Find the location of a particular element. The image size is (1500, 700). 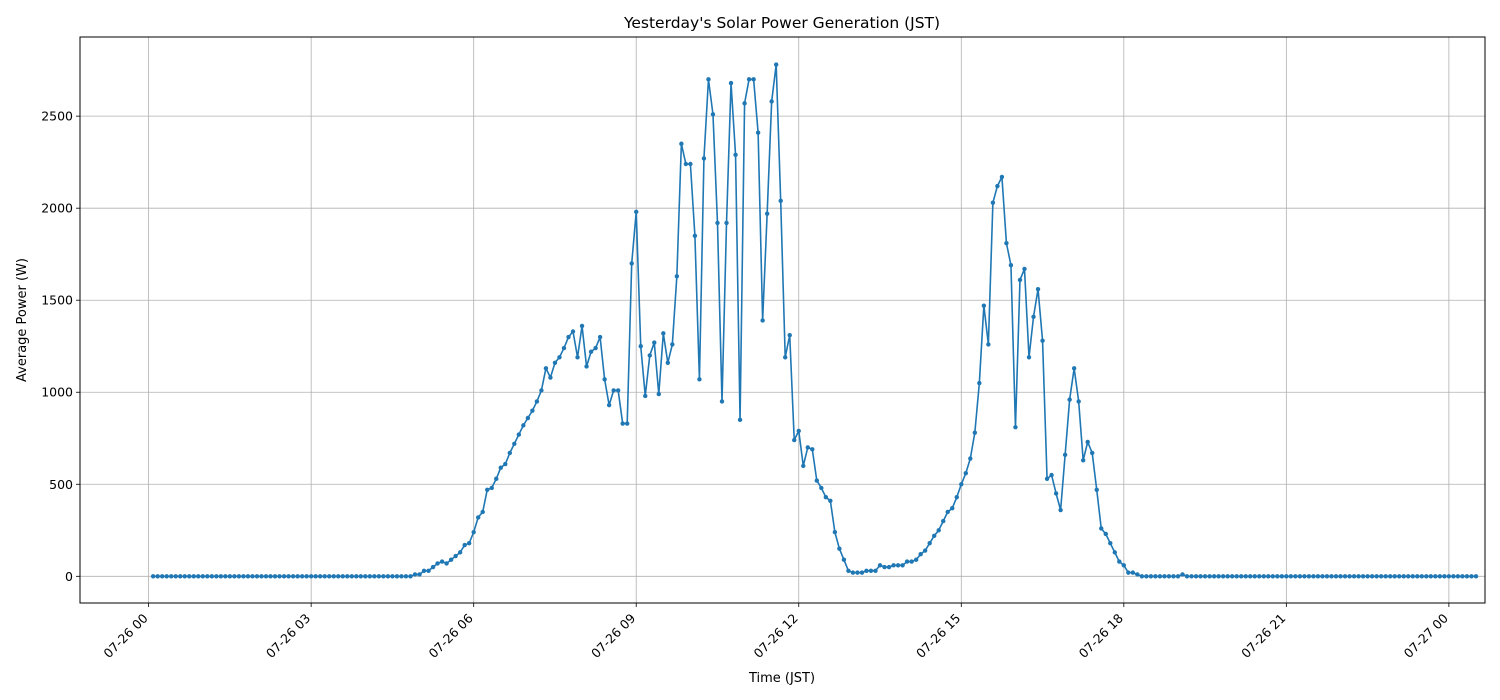

x-tick-label: 07-26 15 is located at coordinates (938, 636).